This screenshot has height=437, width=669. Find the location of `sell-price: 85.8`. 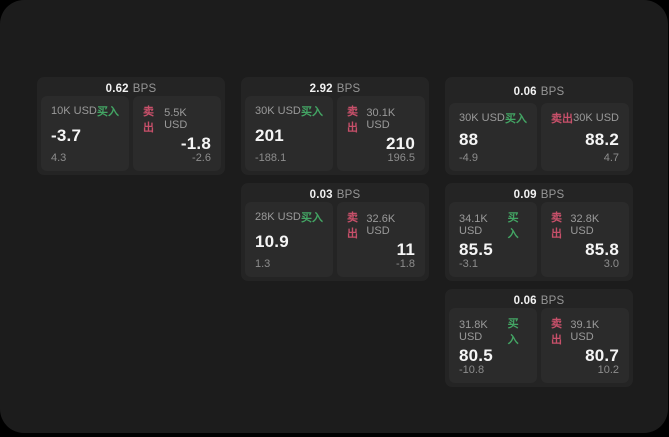

sell-price: 85.8 is located at coordinates (602, 249).